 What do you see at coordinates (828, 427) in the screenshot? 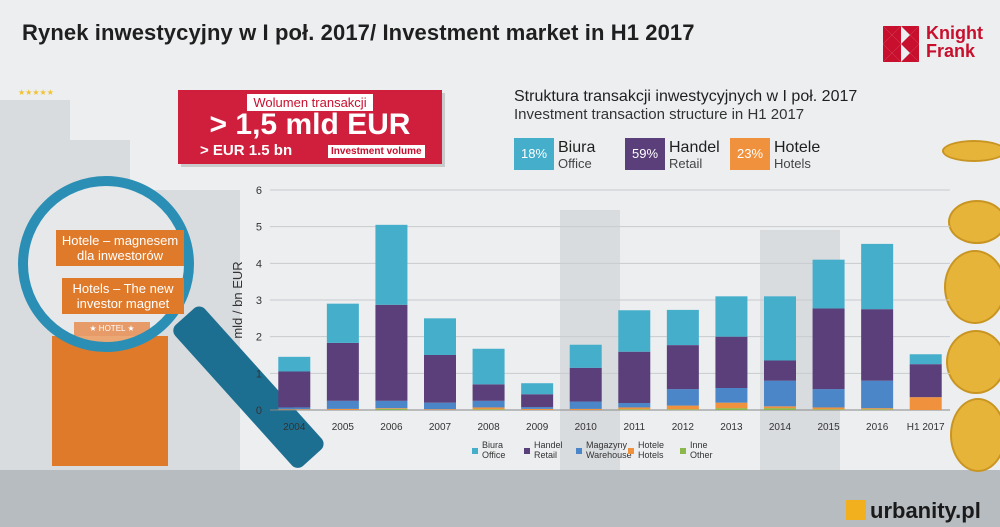
I see `x-tick-label: 2015` at bounding box center [828, 427].